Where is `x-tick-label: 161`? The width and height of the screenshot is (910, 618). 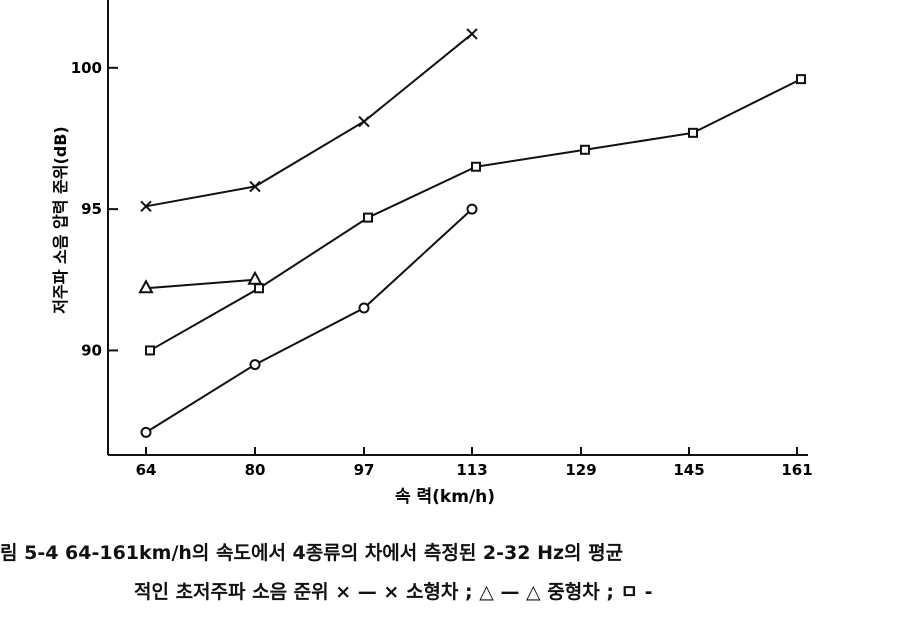
x-tick-label: 161 is located at coordinates (796, 470).